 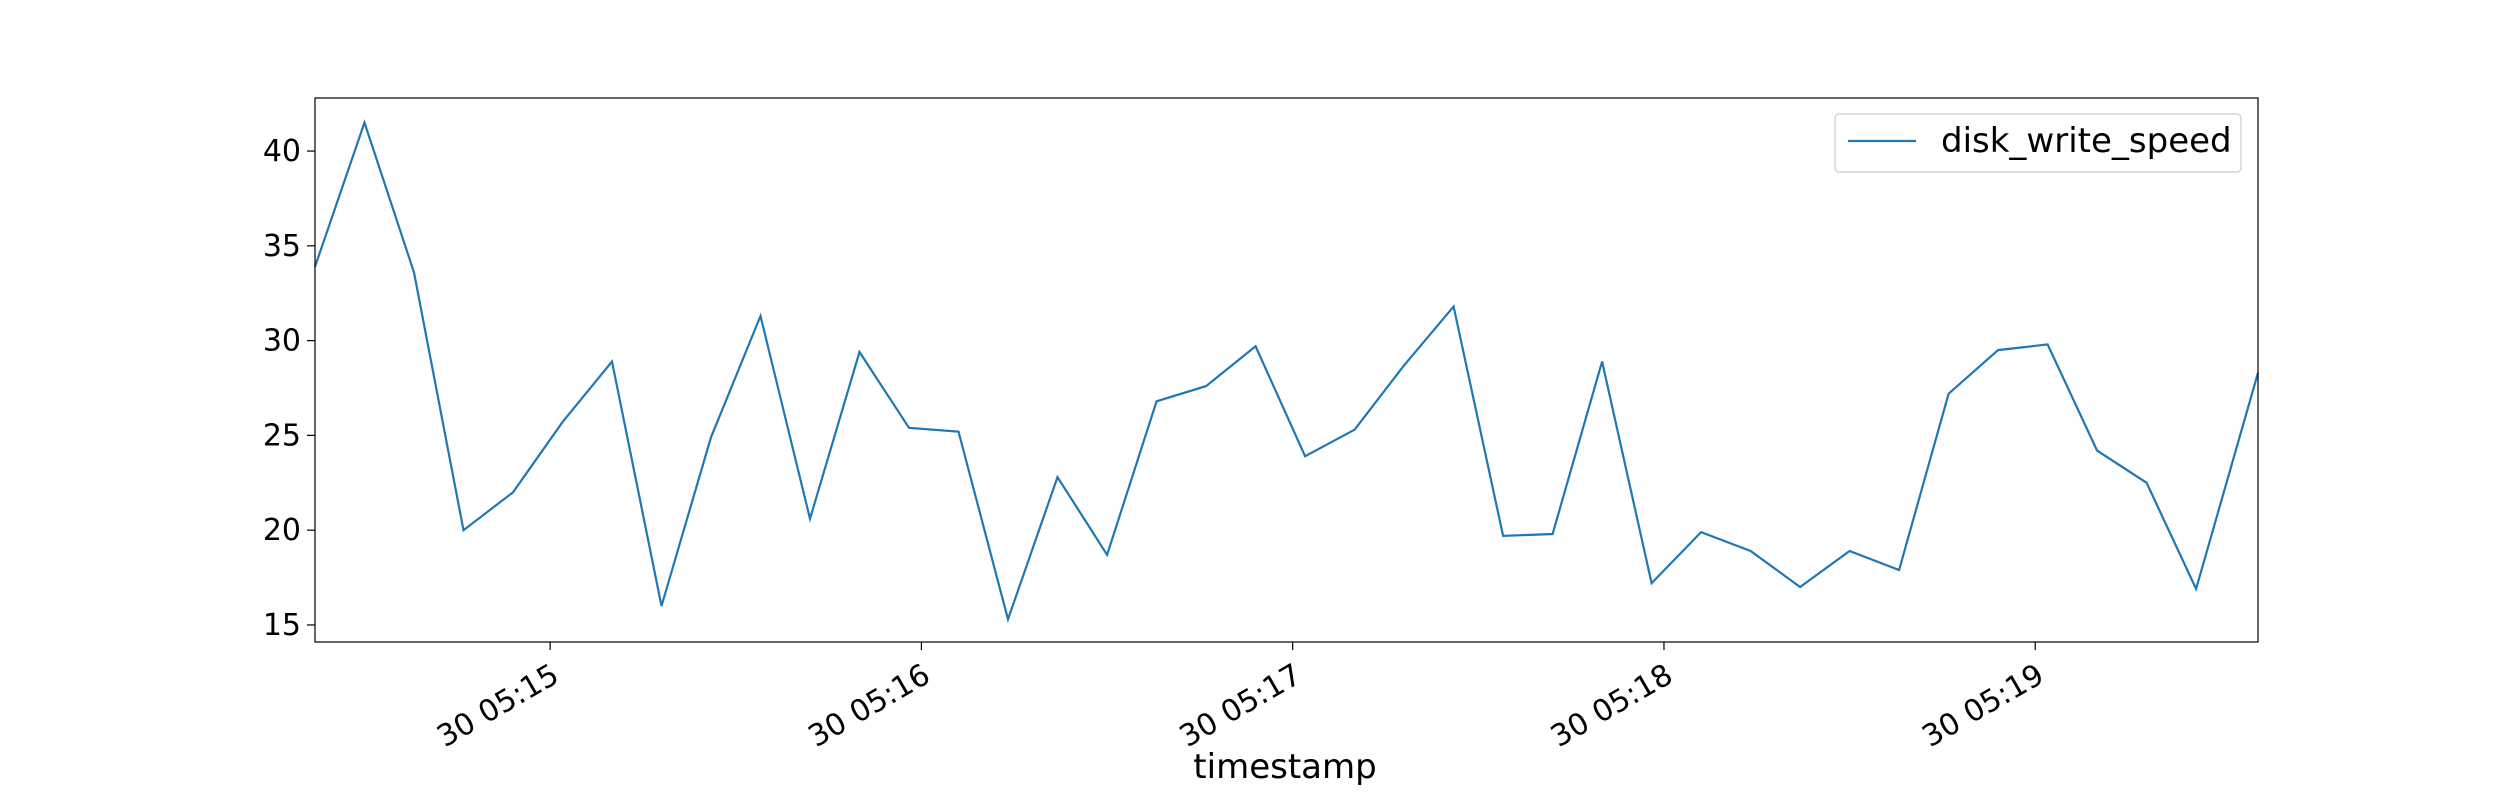 What do you see at coordinates (870, 705) in the screenshot?
I see `x-tick-label: 30 05:16` at bounding box center [870, 705].